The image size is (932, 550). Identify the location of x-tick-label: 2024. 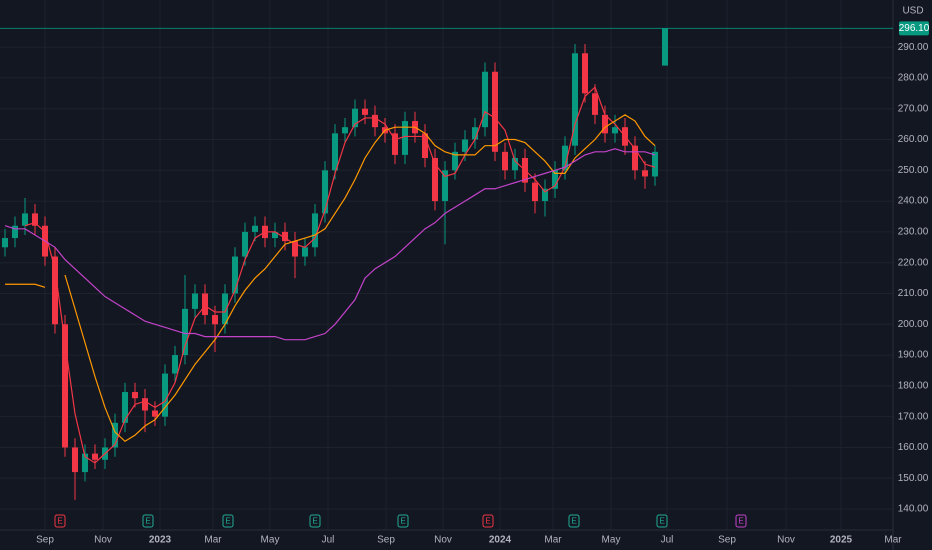
(500, 540).